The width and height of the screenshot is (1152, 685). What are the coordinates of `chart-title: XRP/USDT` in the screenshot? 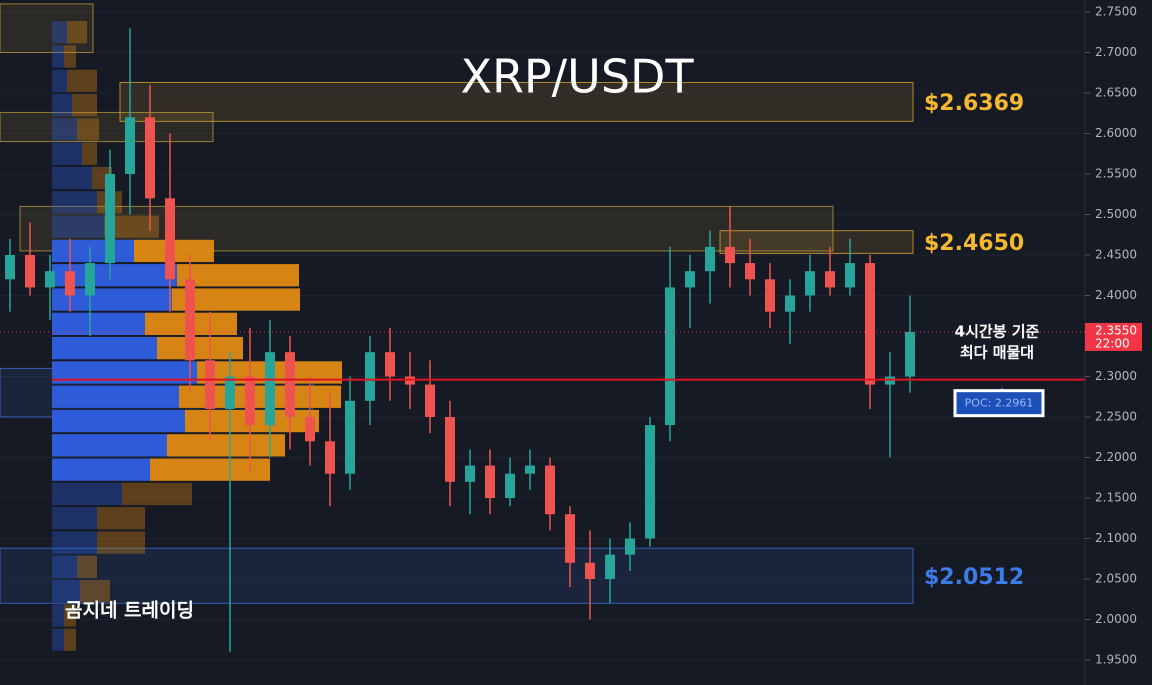 It's located at (577, 77).